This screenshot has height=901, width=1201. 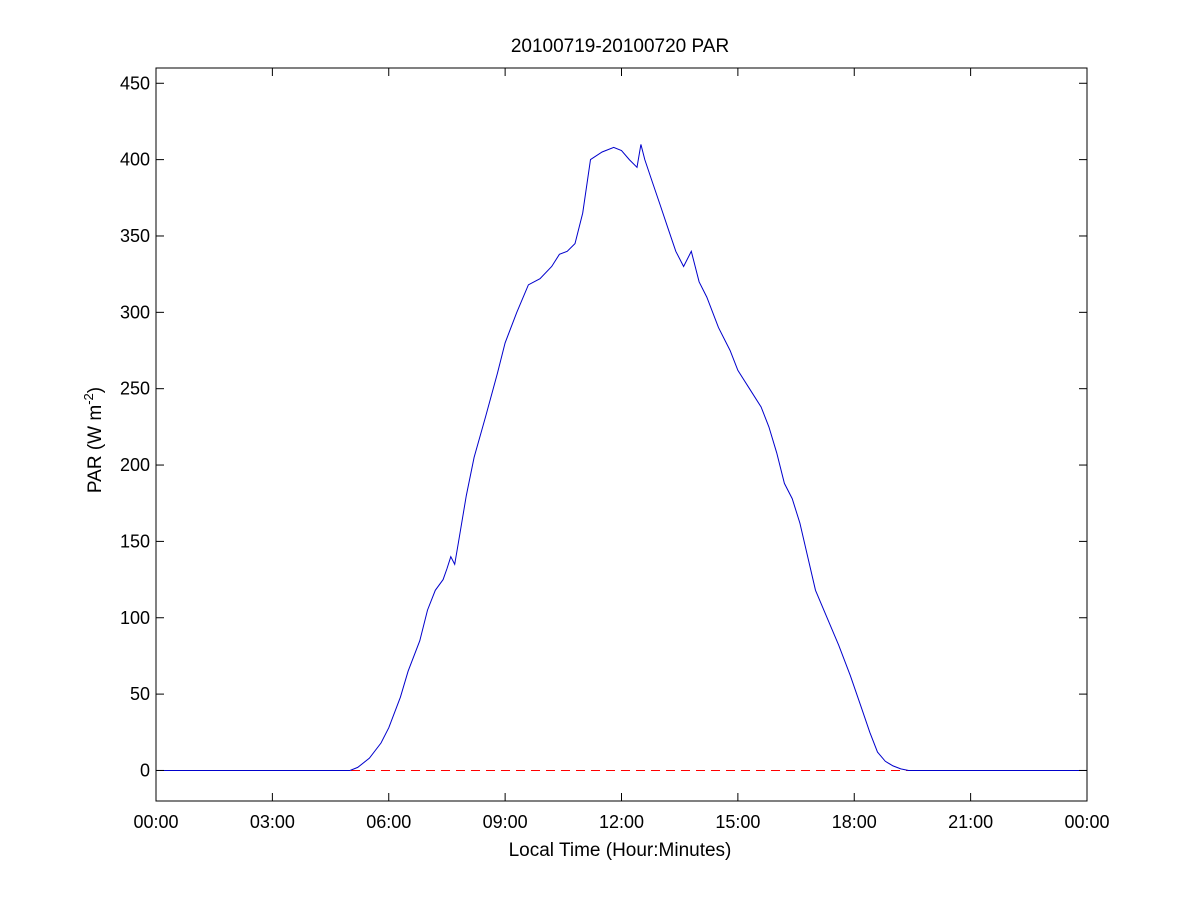 I want to click on y-tick-label: 100, so click(x=135, y=618).